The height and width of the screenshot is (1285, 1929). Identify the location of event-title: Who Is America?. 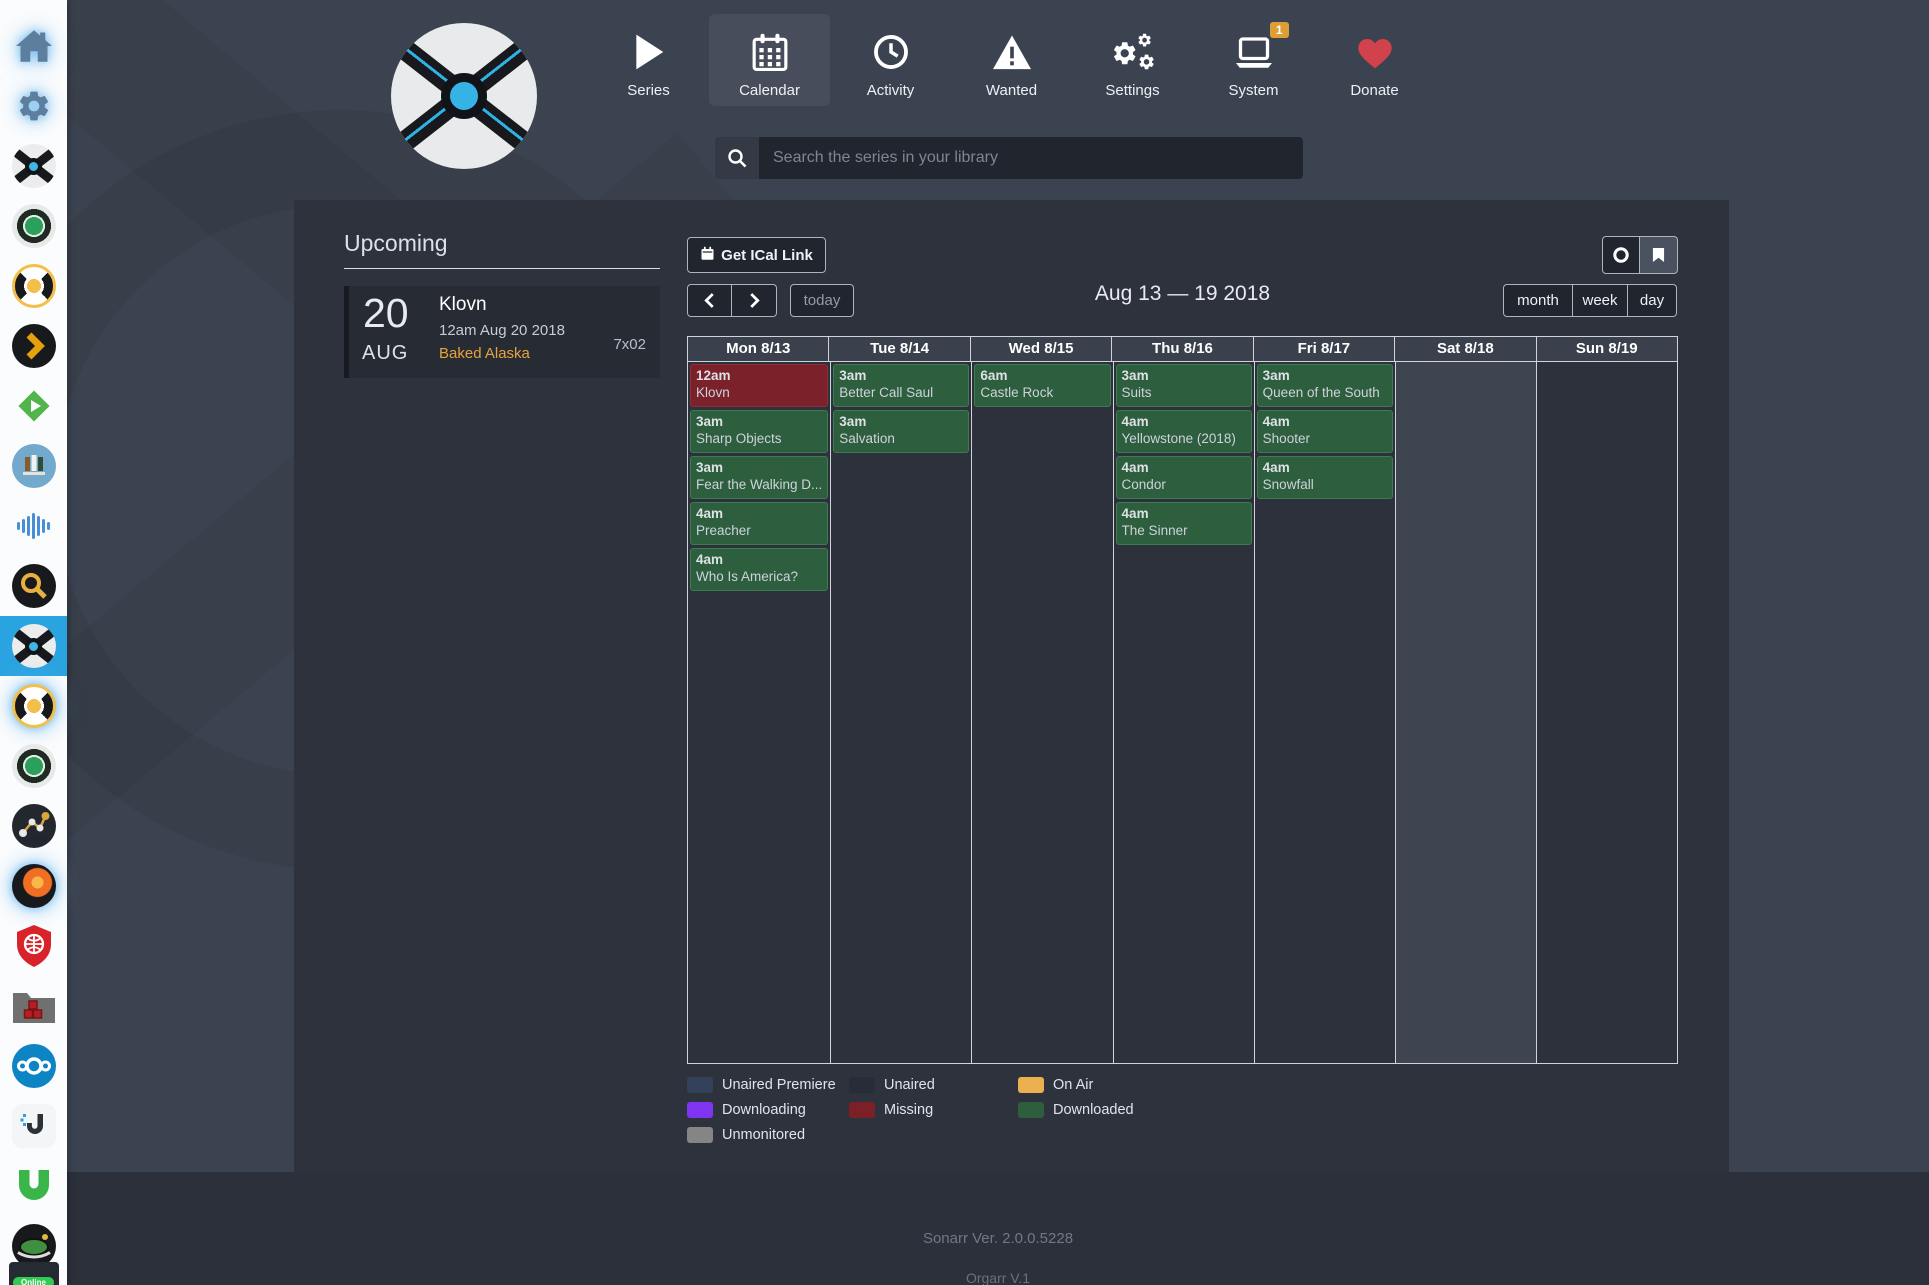
(747, 576).